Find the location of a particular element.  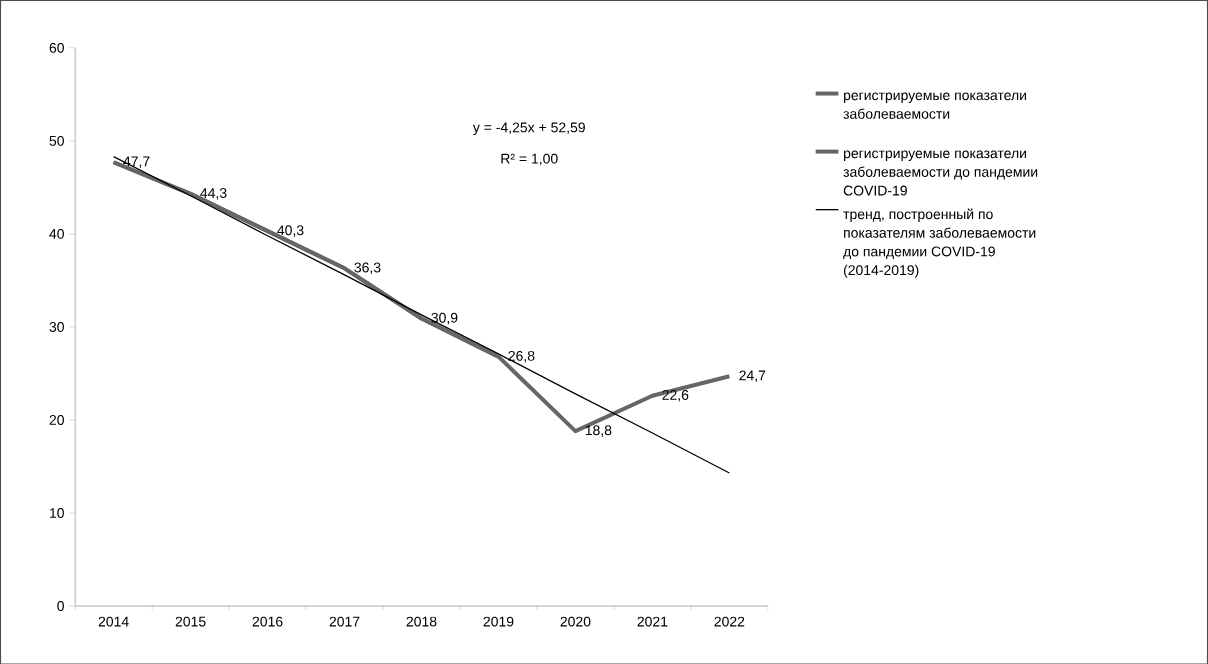

data-label: 40,3 is located at coordinates (290, 231).